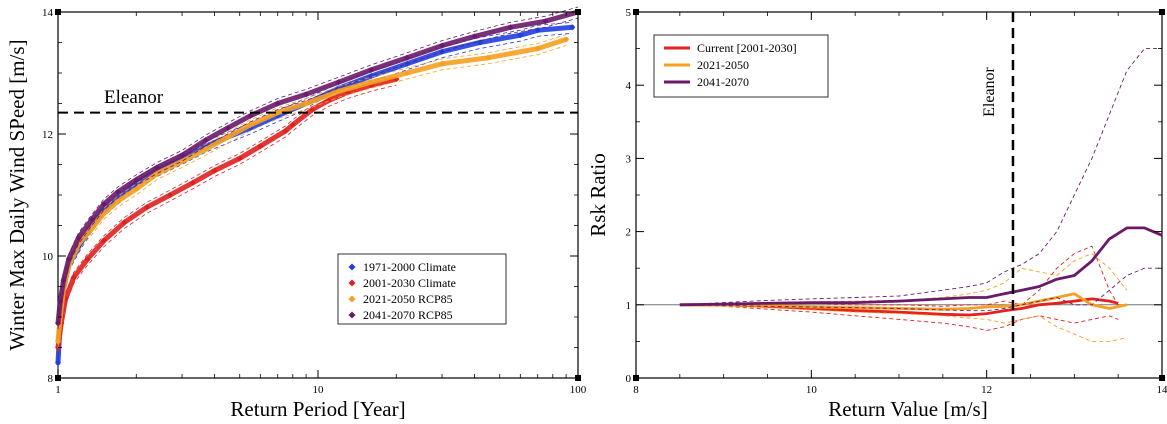  I want to click on left-legend-label: 2001-2030 Climate, so click(409, 283).